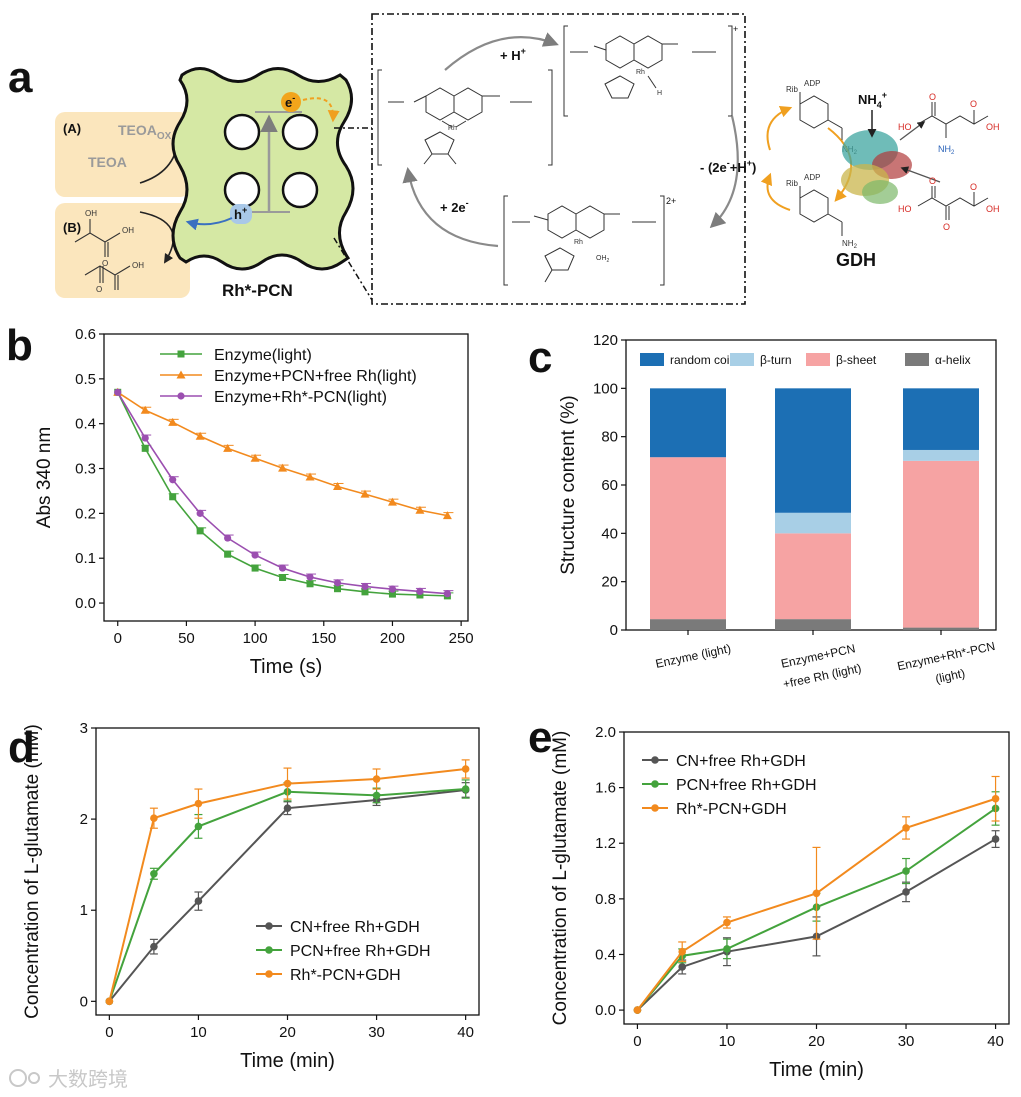 This screenshot has width=1021, height=1097. I want to click on watermark-logo-icon, so click(18, 1078).